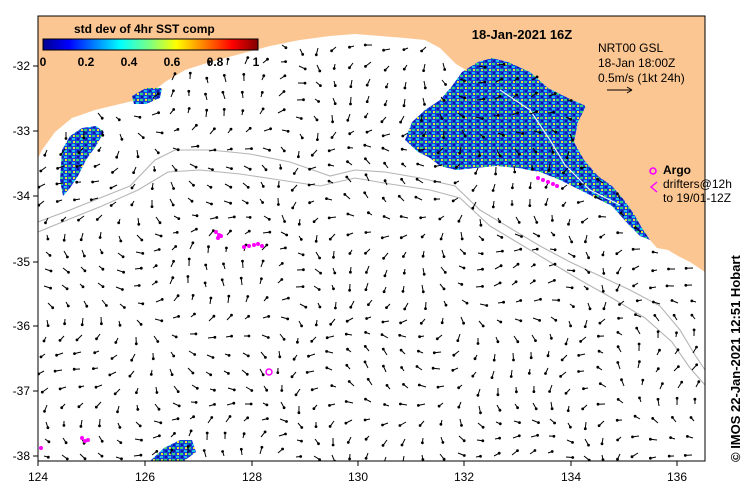 This screenshot has height=496, width=749. What do you see at coordinates (697, 184) in the screenshot?
I see `argo-legend-line-1: drifters@12h` at bounding box center [697, 184].